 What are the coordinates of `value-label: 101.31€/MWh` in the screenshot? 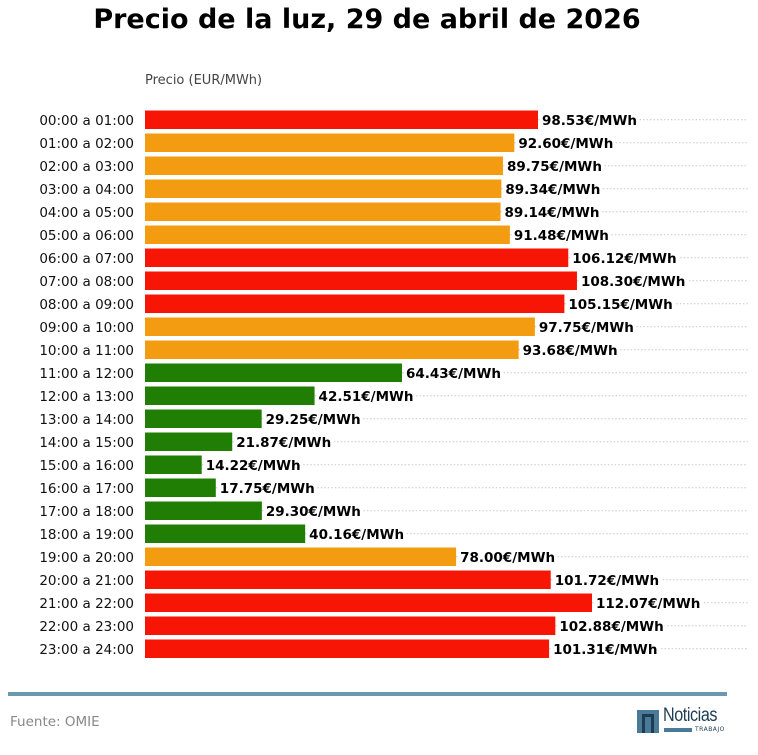 It's located at (605, 650).